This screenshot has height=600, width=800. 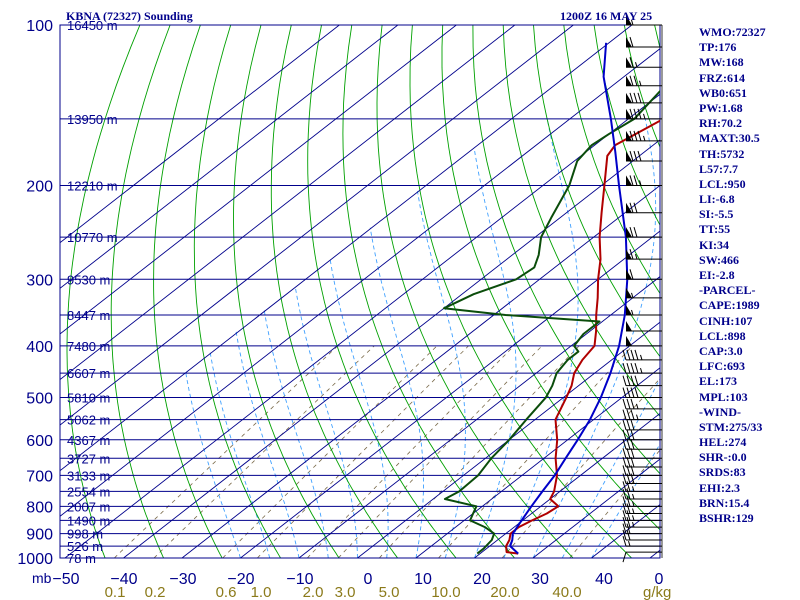 What do you see at coordinates (39, 399) in the screenshot?
I see `pressure-tick-label: 500` at bounding box center [39, 399].